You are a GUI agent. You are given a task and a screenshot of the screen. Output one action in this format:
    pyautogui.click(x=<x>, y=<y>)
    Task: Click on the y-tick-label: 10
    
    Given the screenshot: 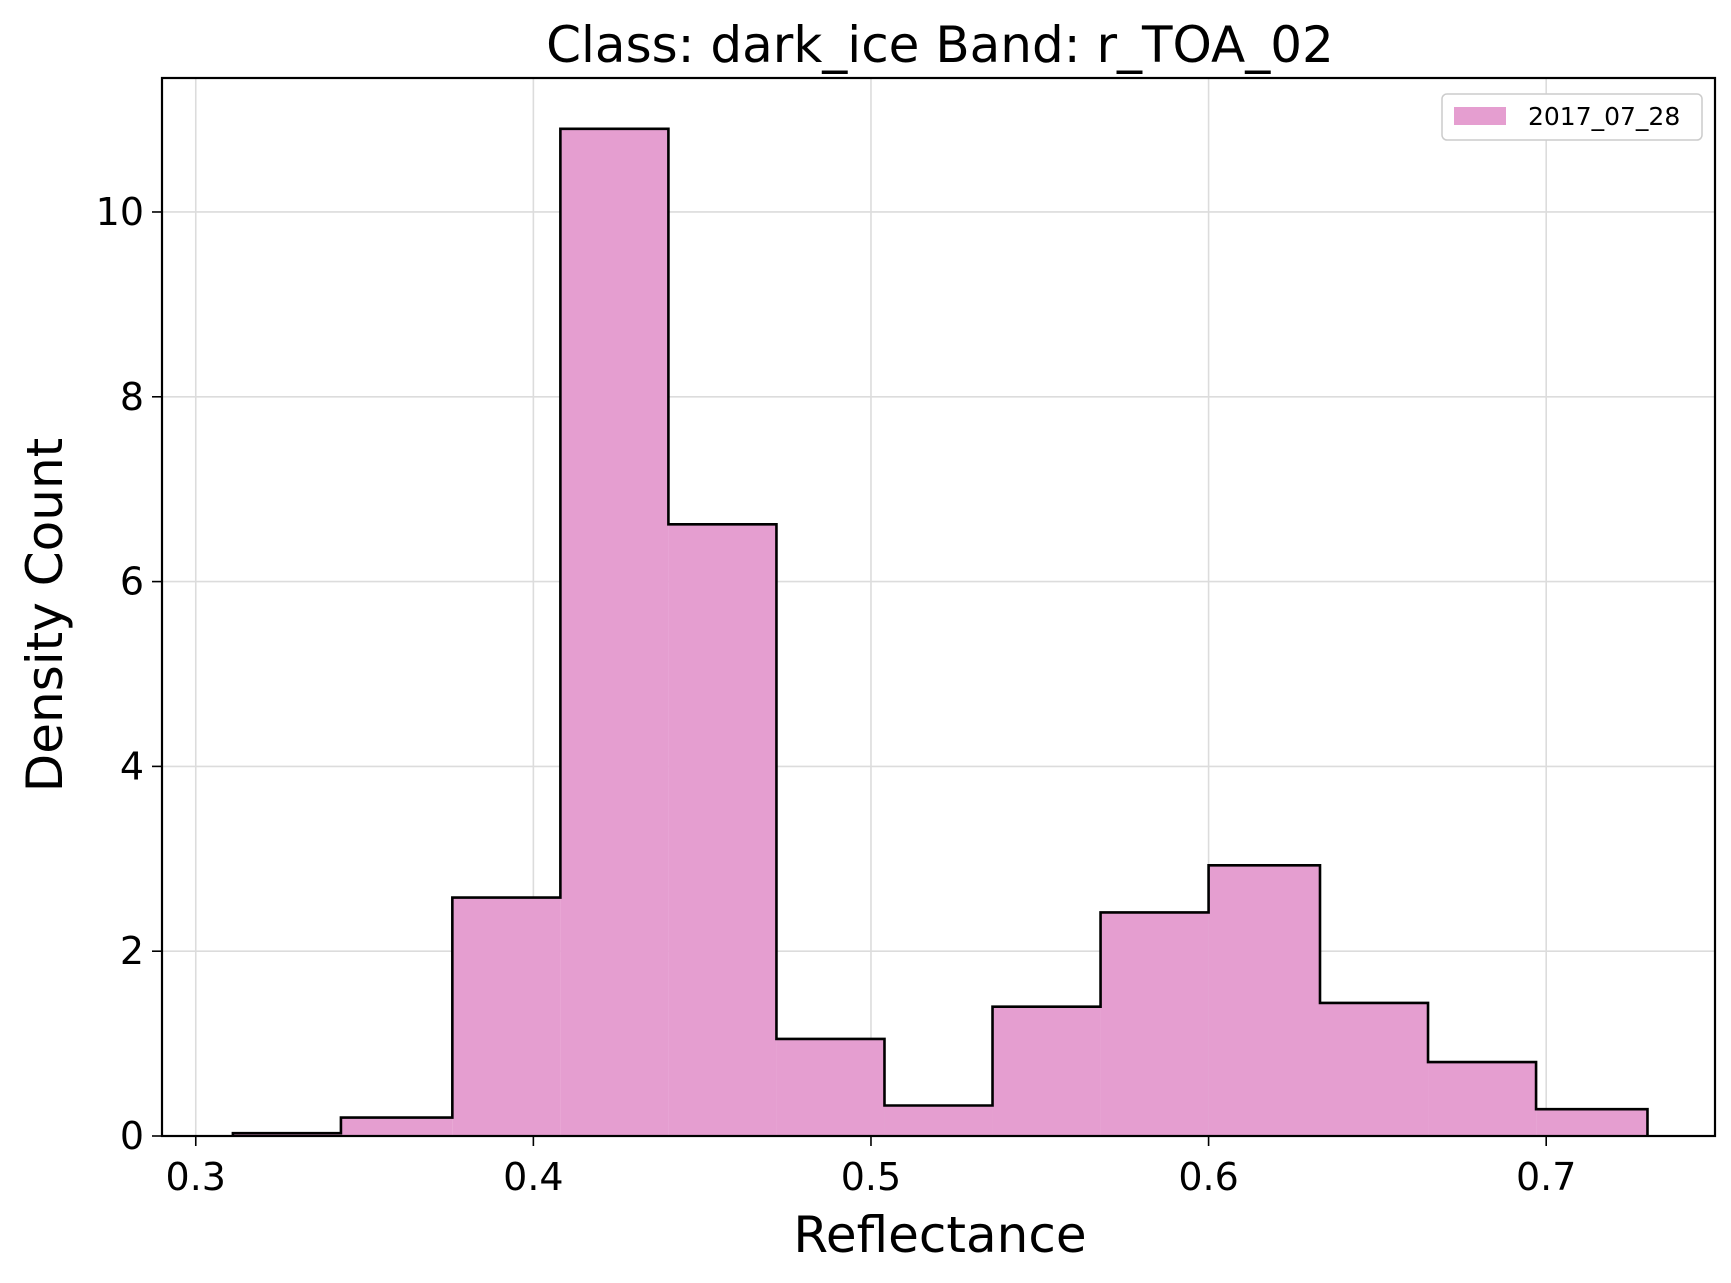 What is the action you would take?
    pyautogui.click(x=120, y=212)
    